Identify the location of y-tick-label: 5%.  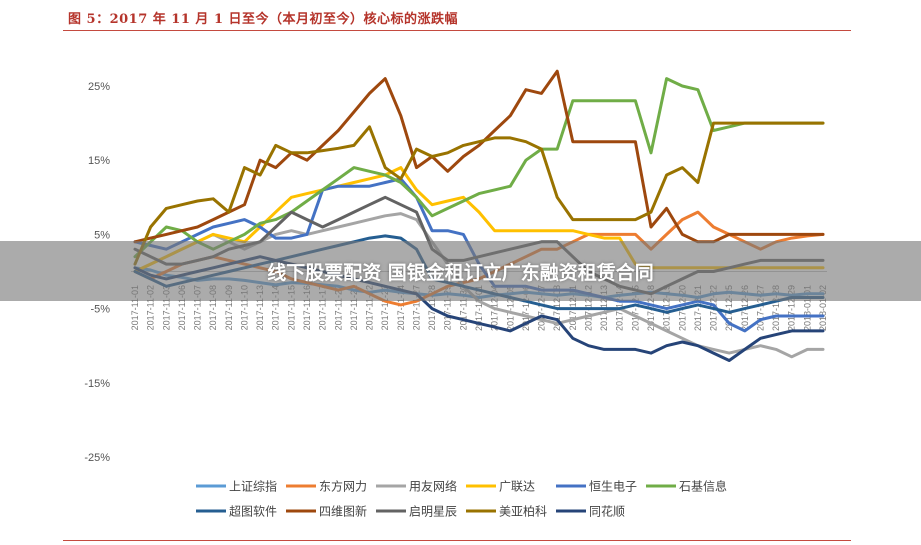
(102, 235).